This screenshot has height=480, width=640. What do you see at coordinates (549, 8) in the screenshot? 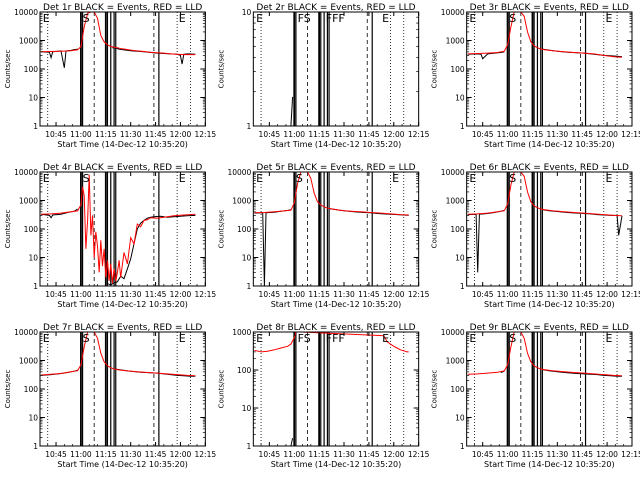
I see `panel-title: Det 3r BLACK = Events, RED = LLD` at bounding box center [549, 8].